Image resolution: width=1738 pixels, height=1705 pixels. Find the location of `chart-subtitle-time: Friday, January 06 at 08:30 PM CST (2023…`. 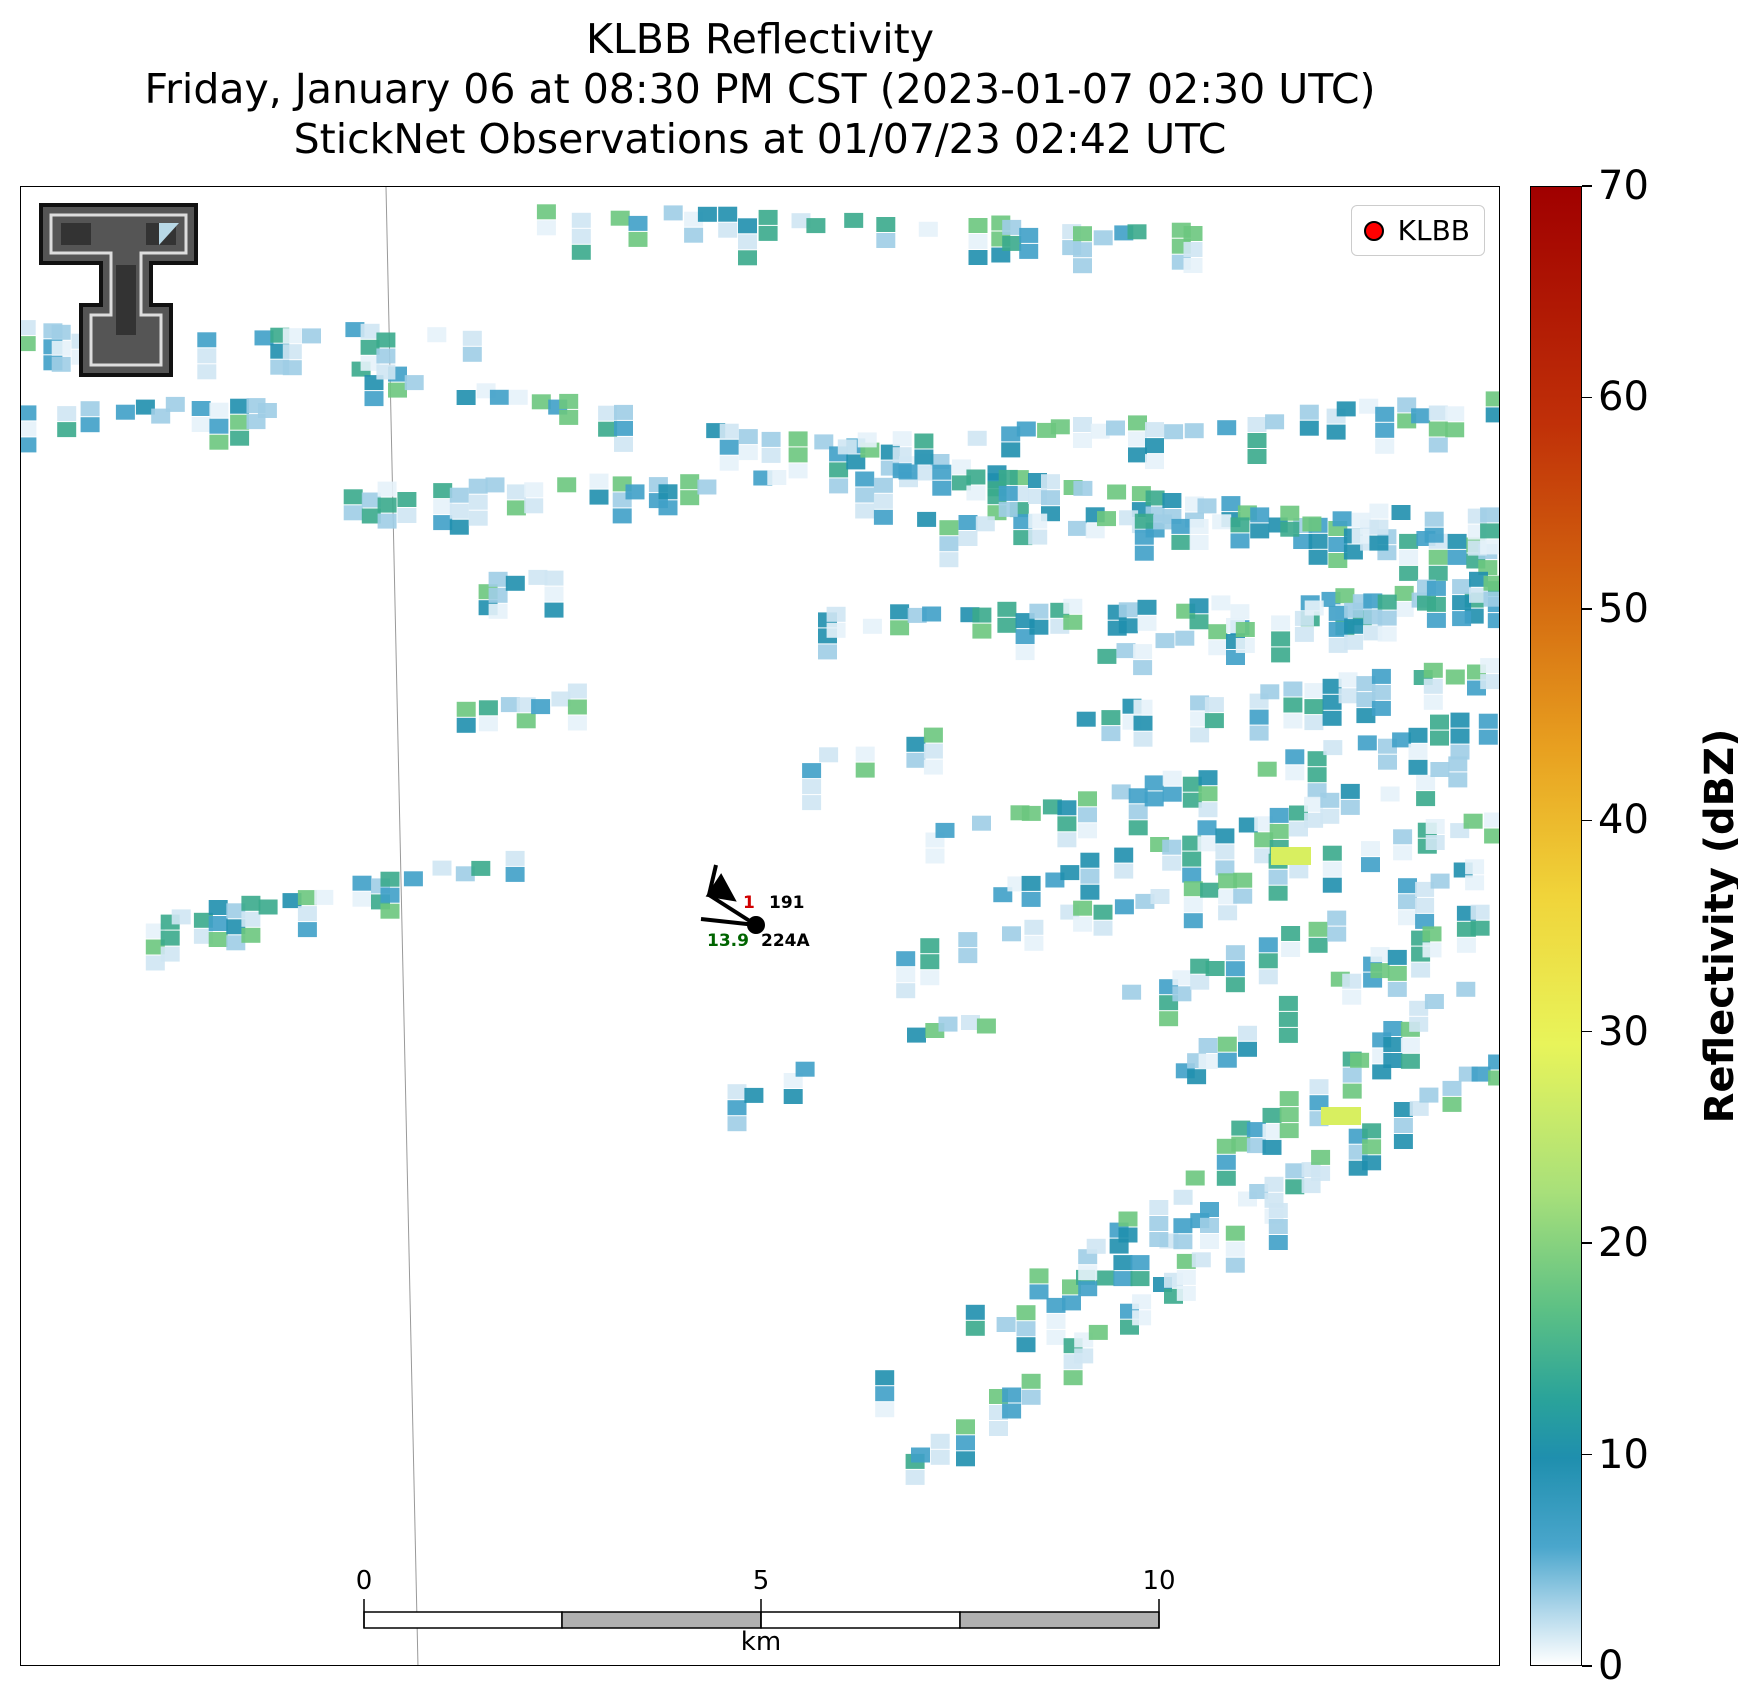

chart-subtitle-time: Friday, January 06 at 08:30 PM CST (2023… is located at coordinates (760, 89).